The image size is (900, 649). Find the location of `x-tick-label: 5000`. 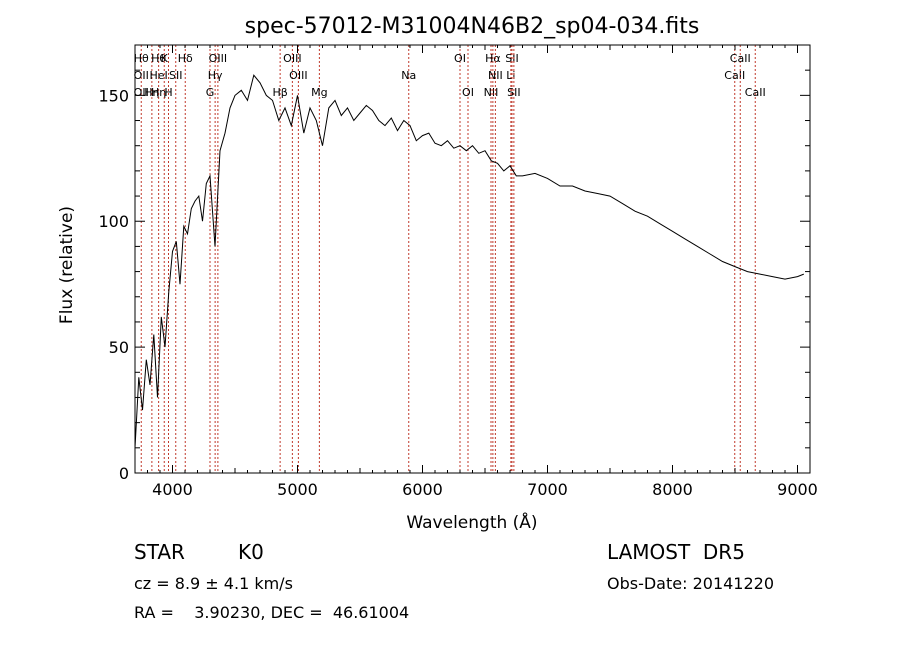

x-tick-label: 5000 is located at coordinates (297, 489).